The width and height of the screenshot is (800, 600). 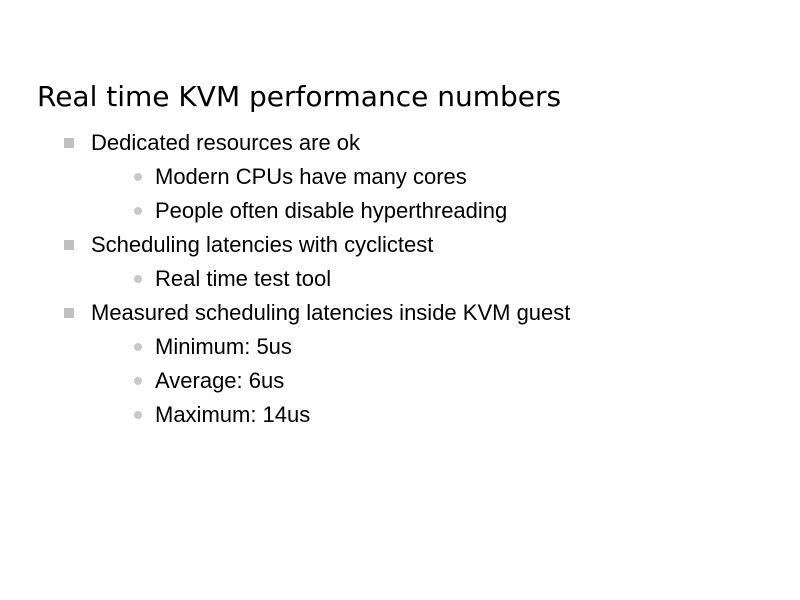 I want to click on bullet-text: Maximum: 14us, so click(x=233, y=414).